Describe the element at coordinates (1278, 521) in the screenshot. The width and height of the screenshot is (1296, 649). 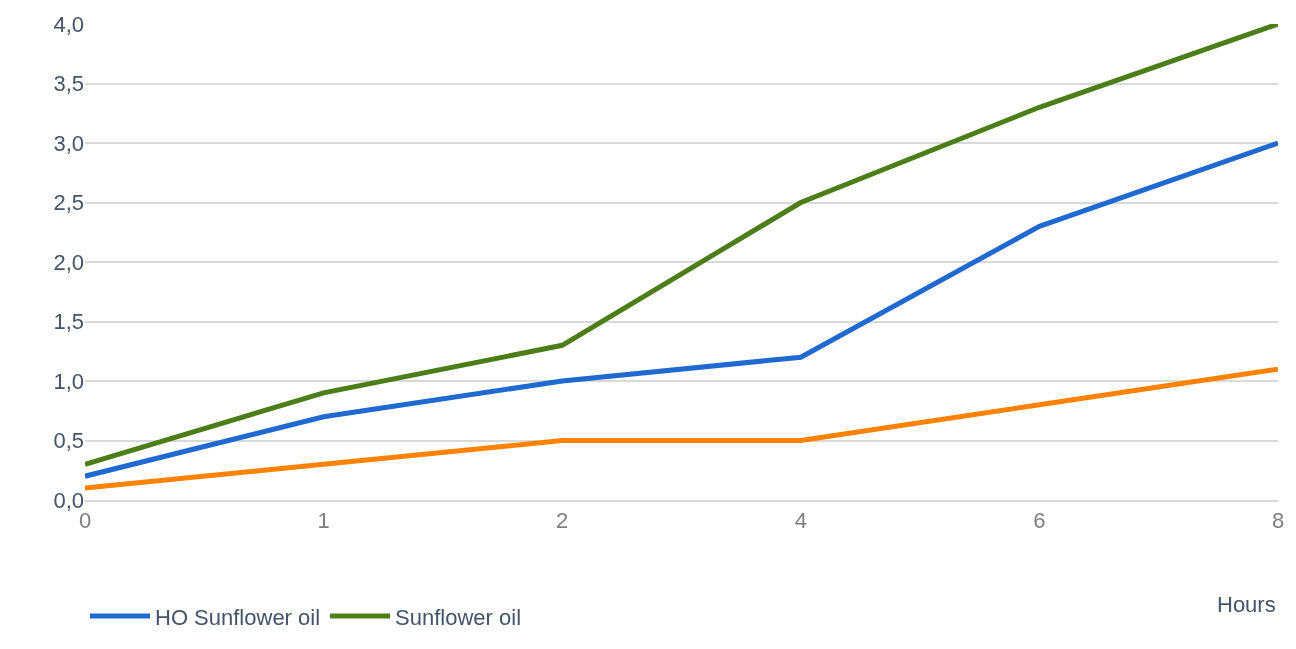
I see `x-tick-label: 8` at that location.